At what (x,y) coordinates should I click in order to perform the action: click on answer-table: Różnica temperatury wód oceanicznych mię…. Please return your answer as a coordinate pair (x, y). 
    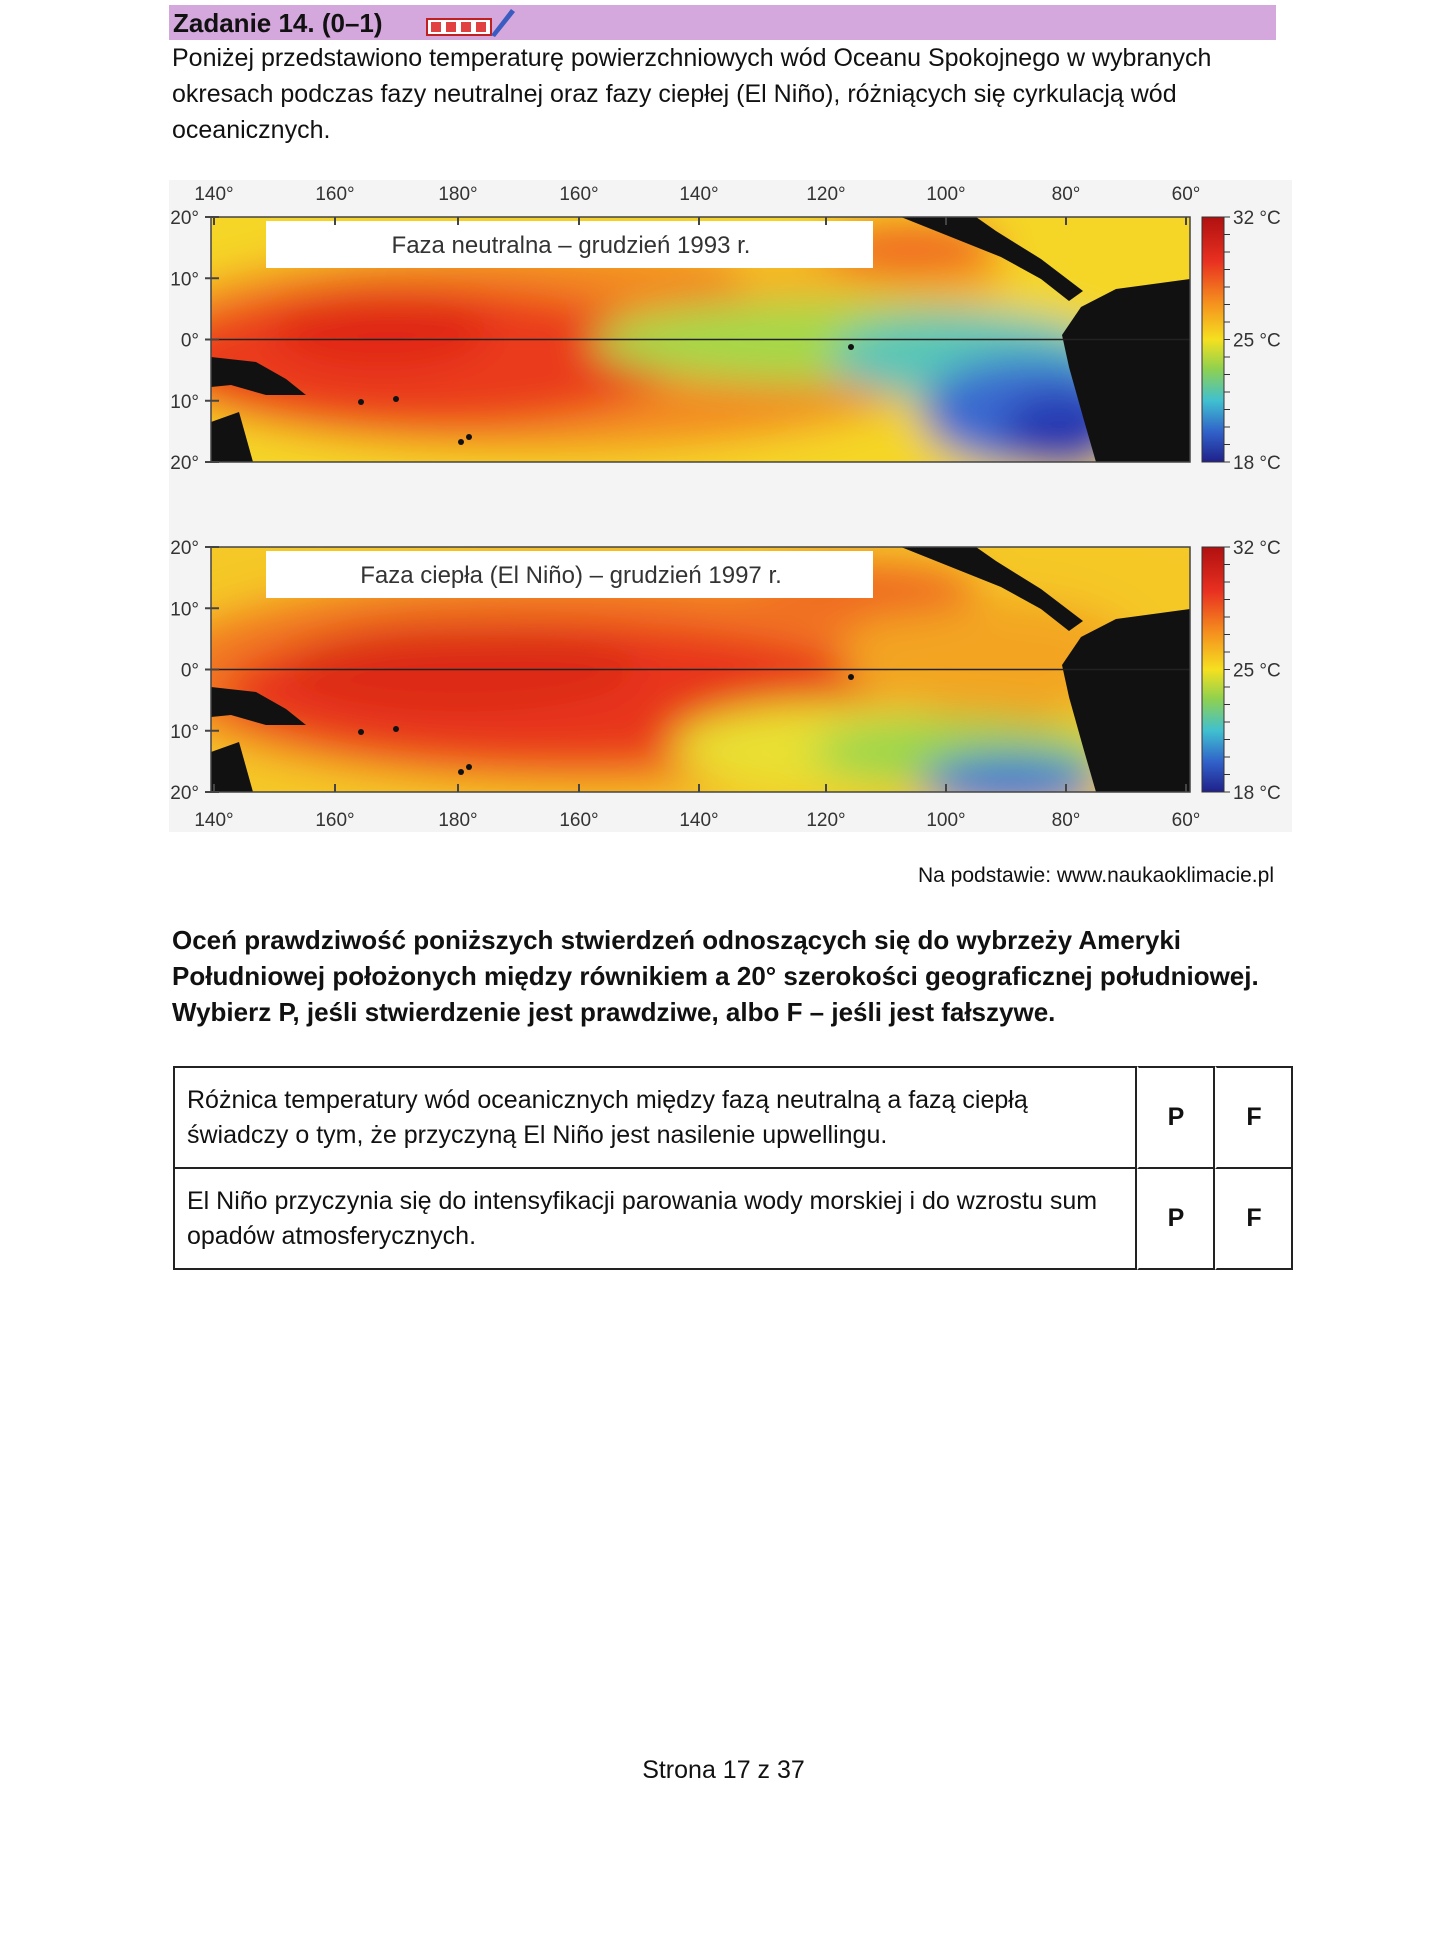
    Looking at the image, I should click on (733, 1168).